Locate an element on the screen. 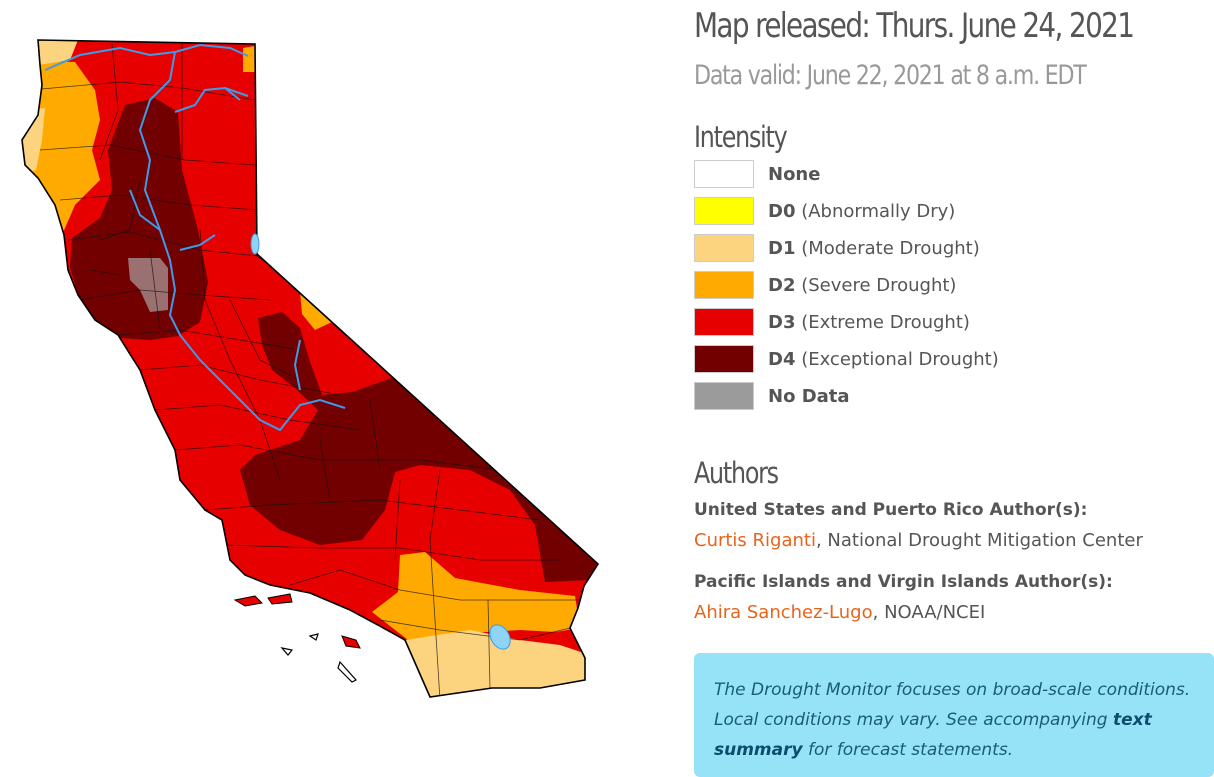 The width and height of the screenshot is (1214, 777). d2-southern is located at coordinates (476, 596).